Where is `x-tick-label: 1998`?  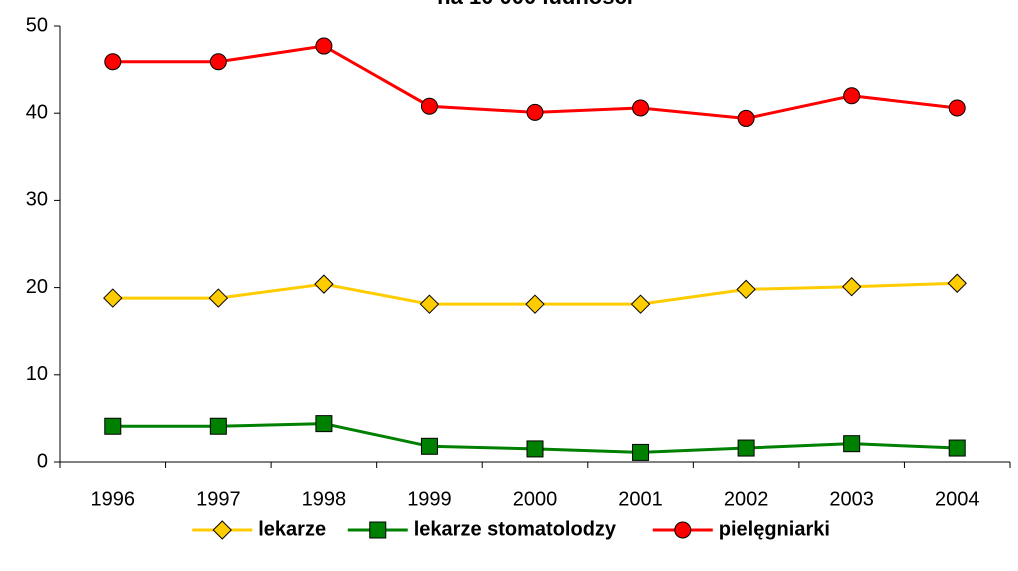 x-tick-label: 1998 is located at coordinates (324, 499).